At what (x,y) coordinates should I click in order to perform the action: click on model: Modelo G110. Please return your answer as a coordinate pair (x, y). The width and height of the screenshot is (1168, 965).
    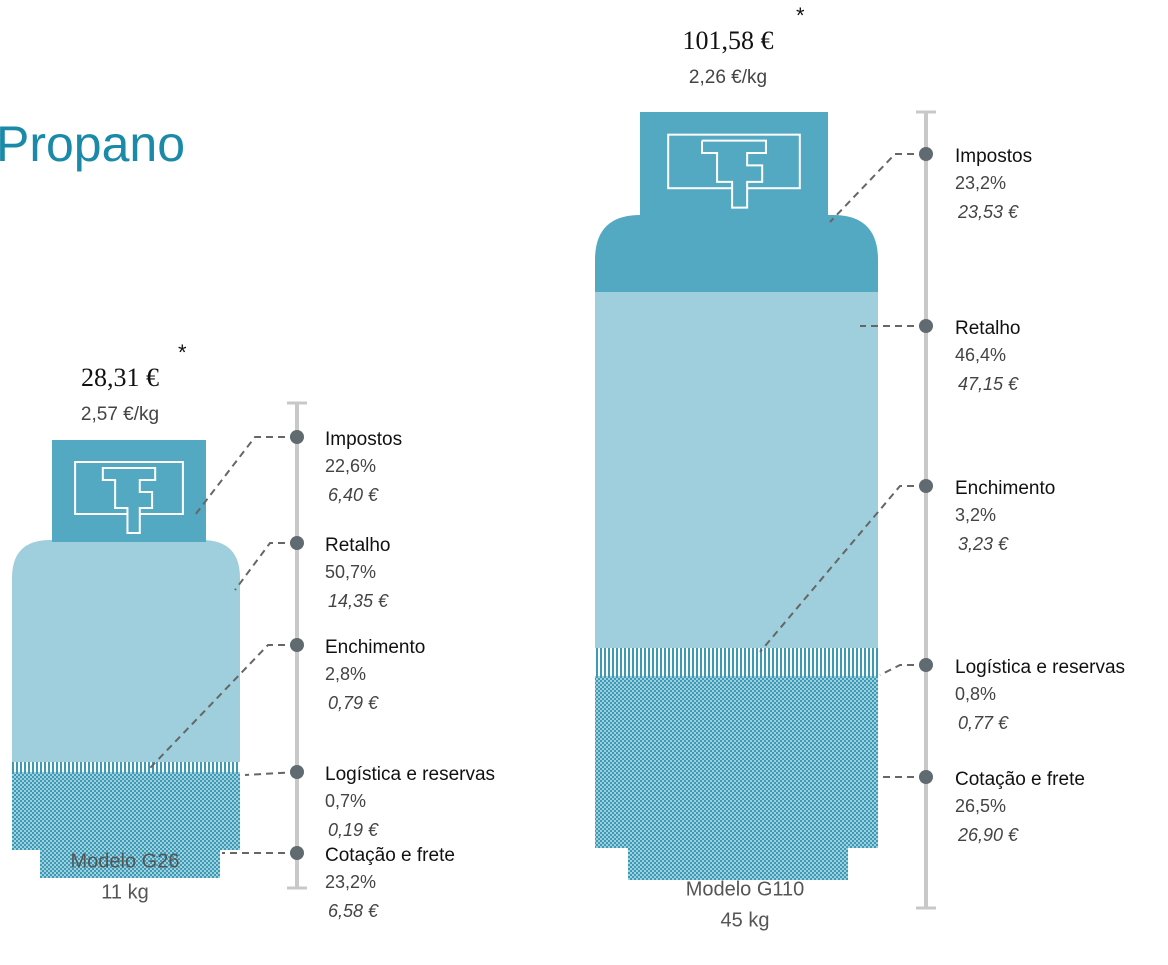
    Looking at the image, I should click on (745, 889).